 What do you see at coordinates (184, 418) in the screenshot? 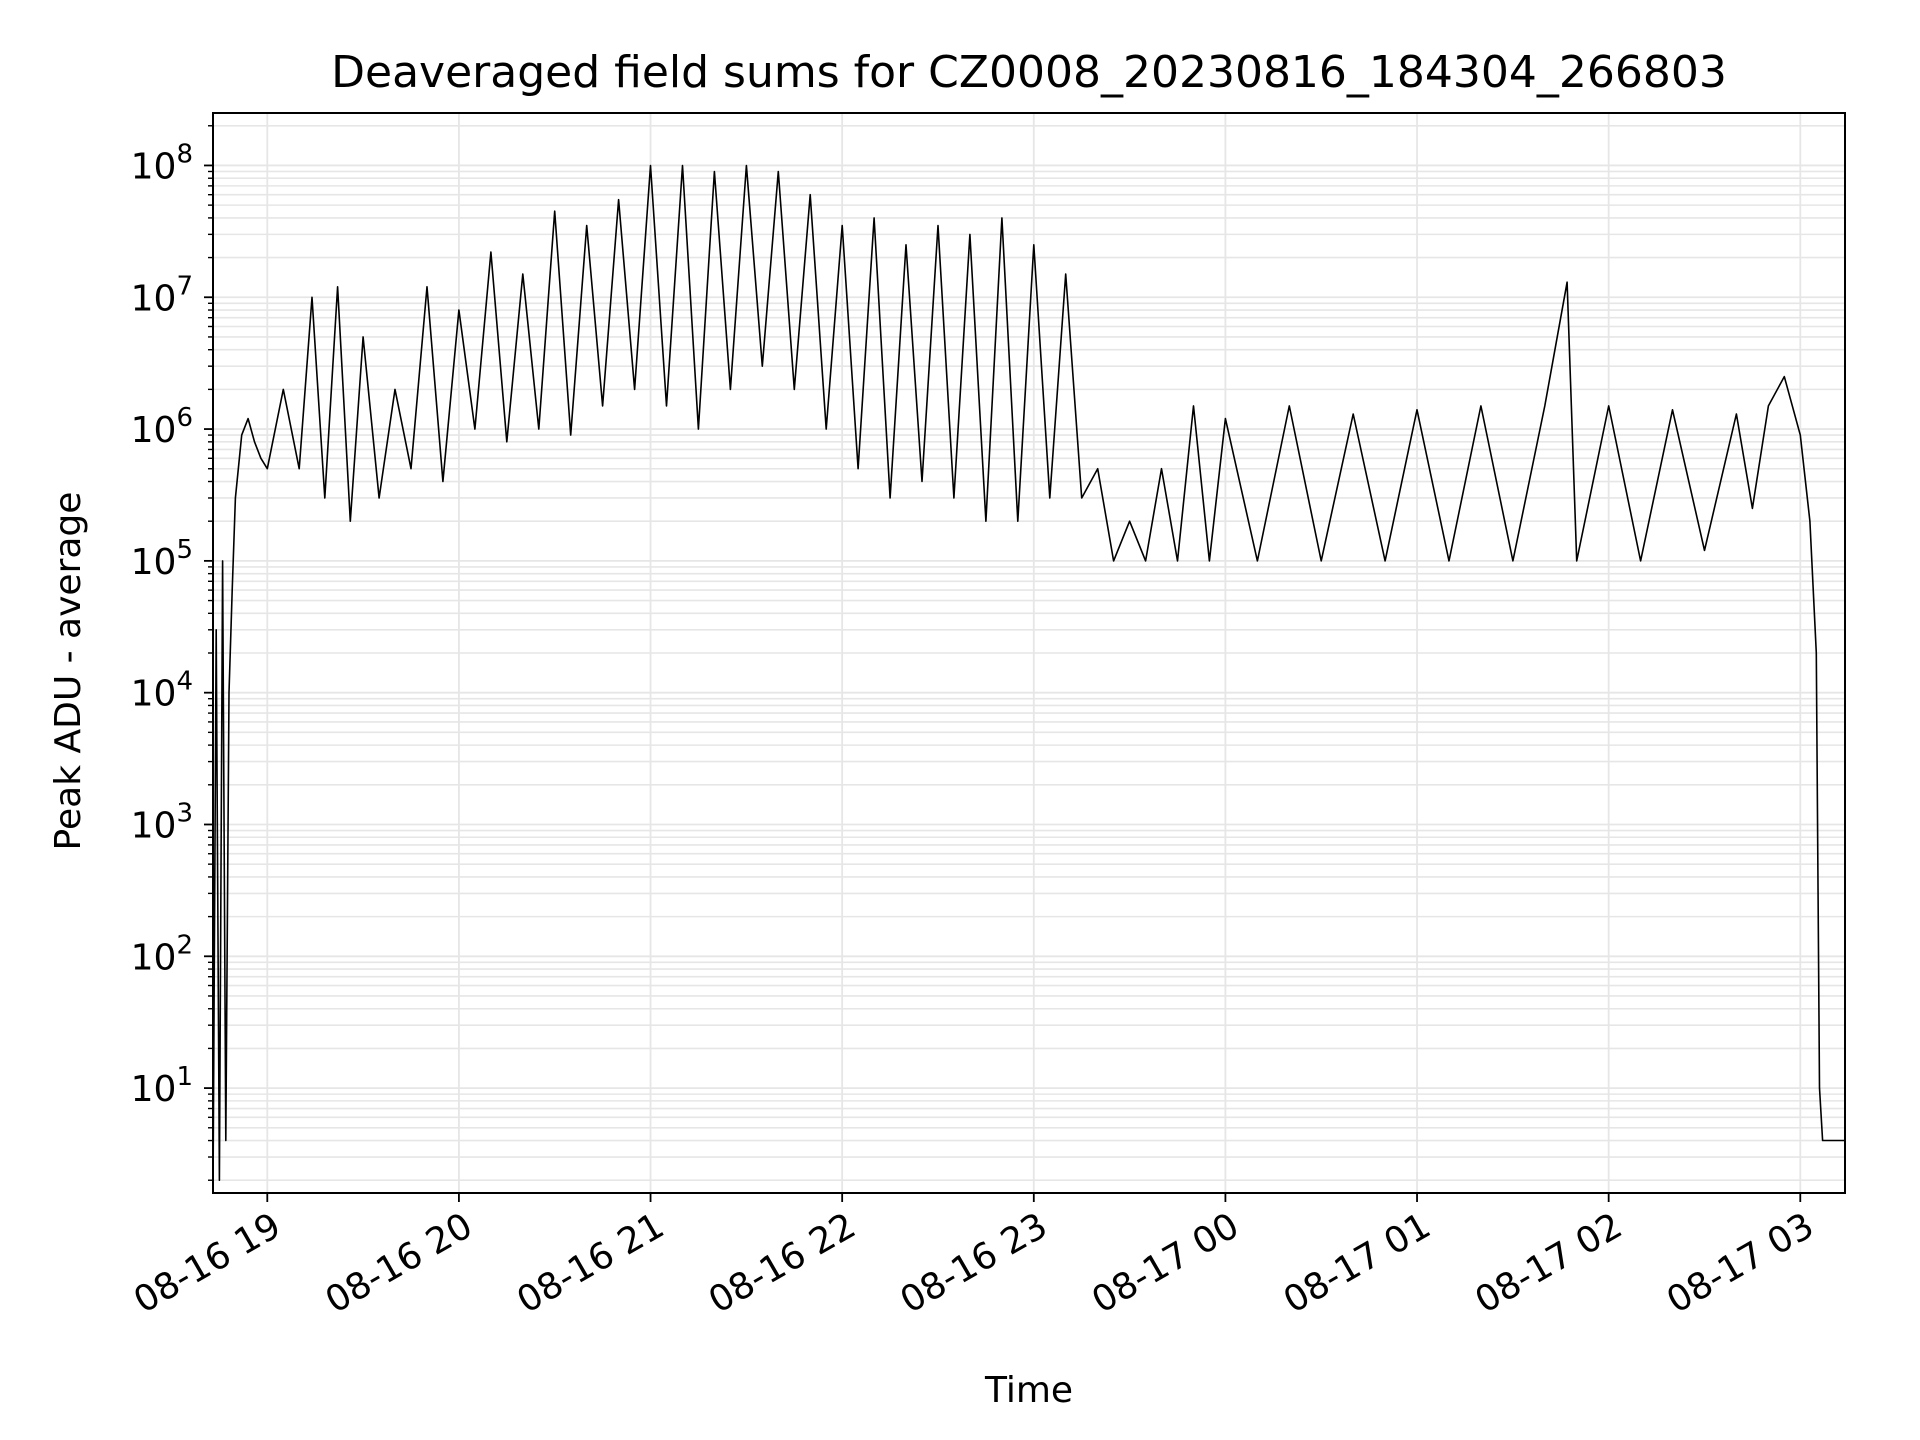
I see `y-tick-label-exponent: 6` at bounding box center [184, 418].